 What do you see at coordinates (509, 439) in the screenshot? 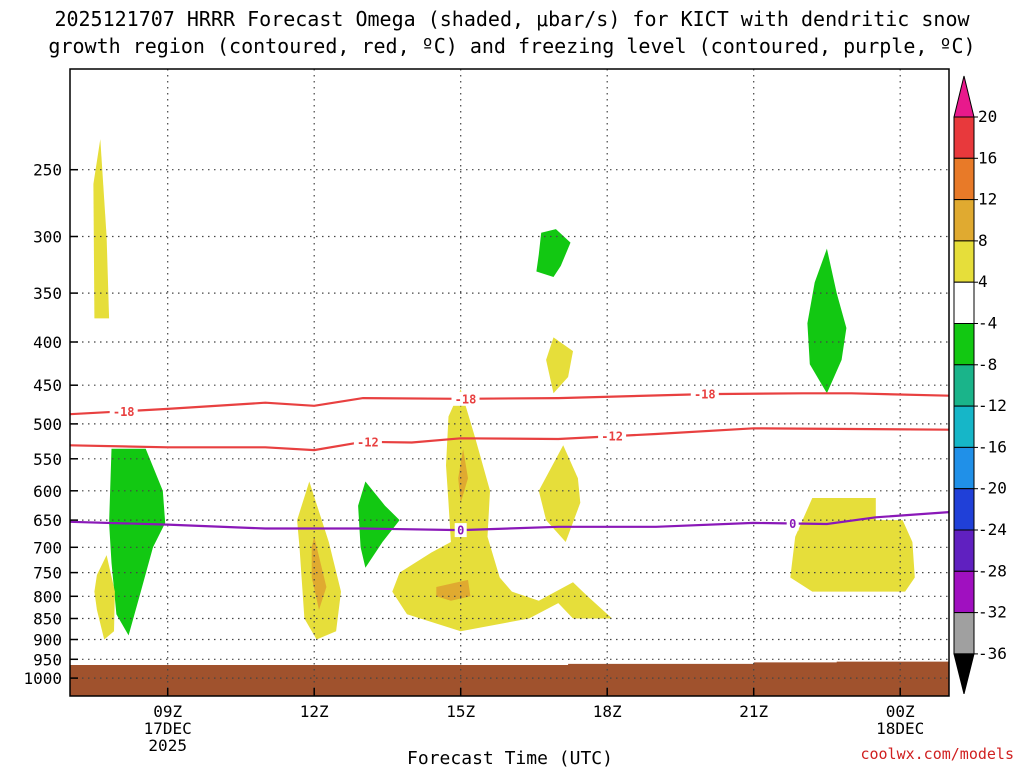
I see `dgz-minus12-line` at bounding box center [509, 439].